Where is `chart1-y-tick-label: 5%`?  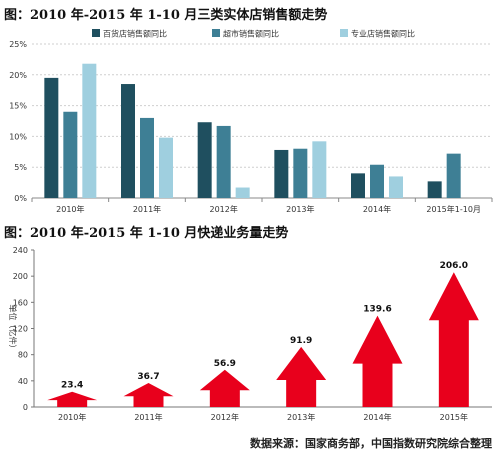
chart1-y-tick-label: 5% is located at coordinates (20, 167).